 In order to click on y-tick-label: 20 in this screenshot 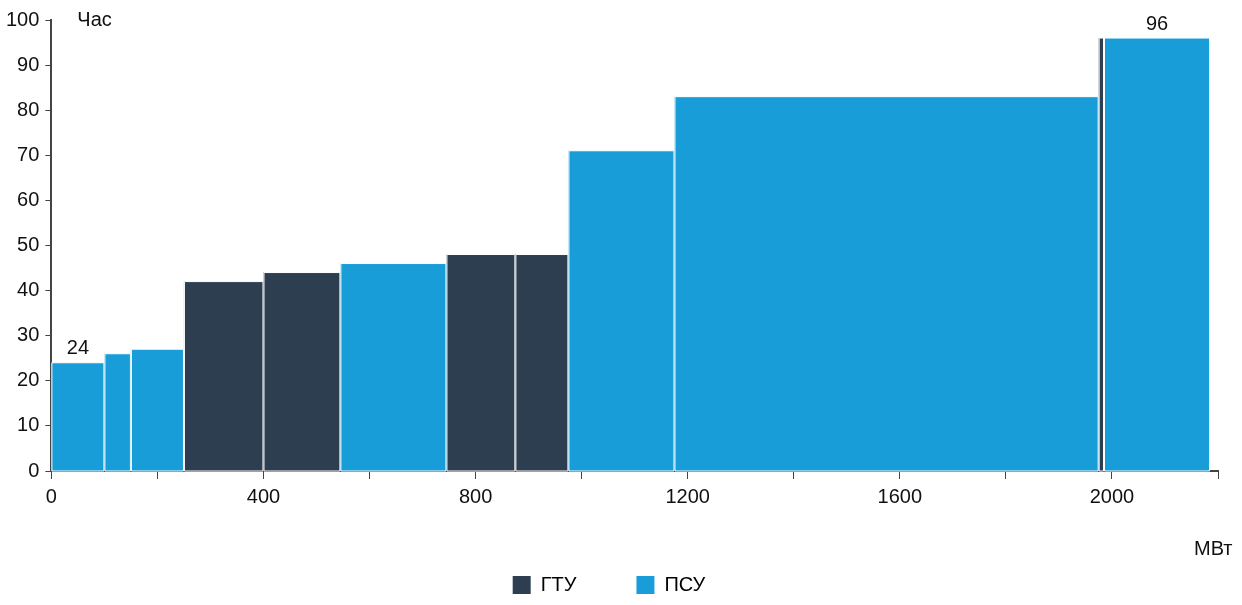, I will do `click(28, 379)`.